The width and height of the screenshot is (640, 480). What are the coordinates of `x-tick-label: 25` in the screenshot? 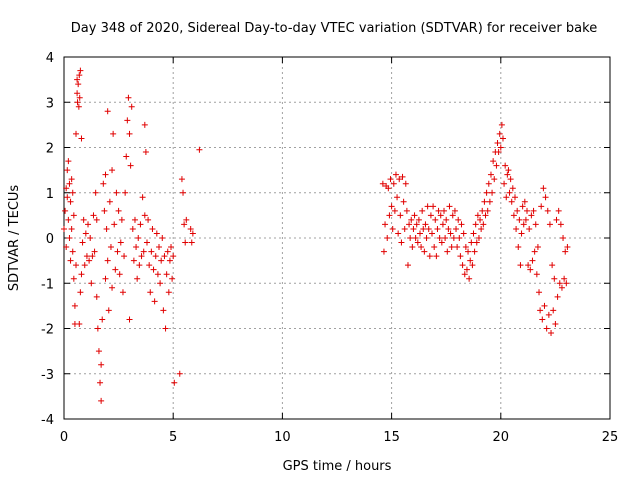 It's located at (610, 437).